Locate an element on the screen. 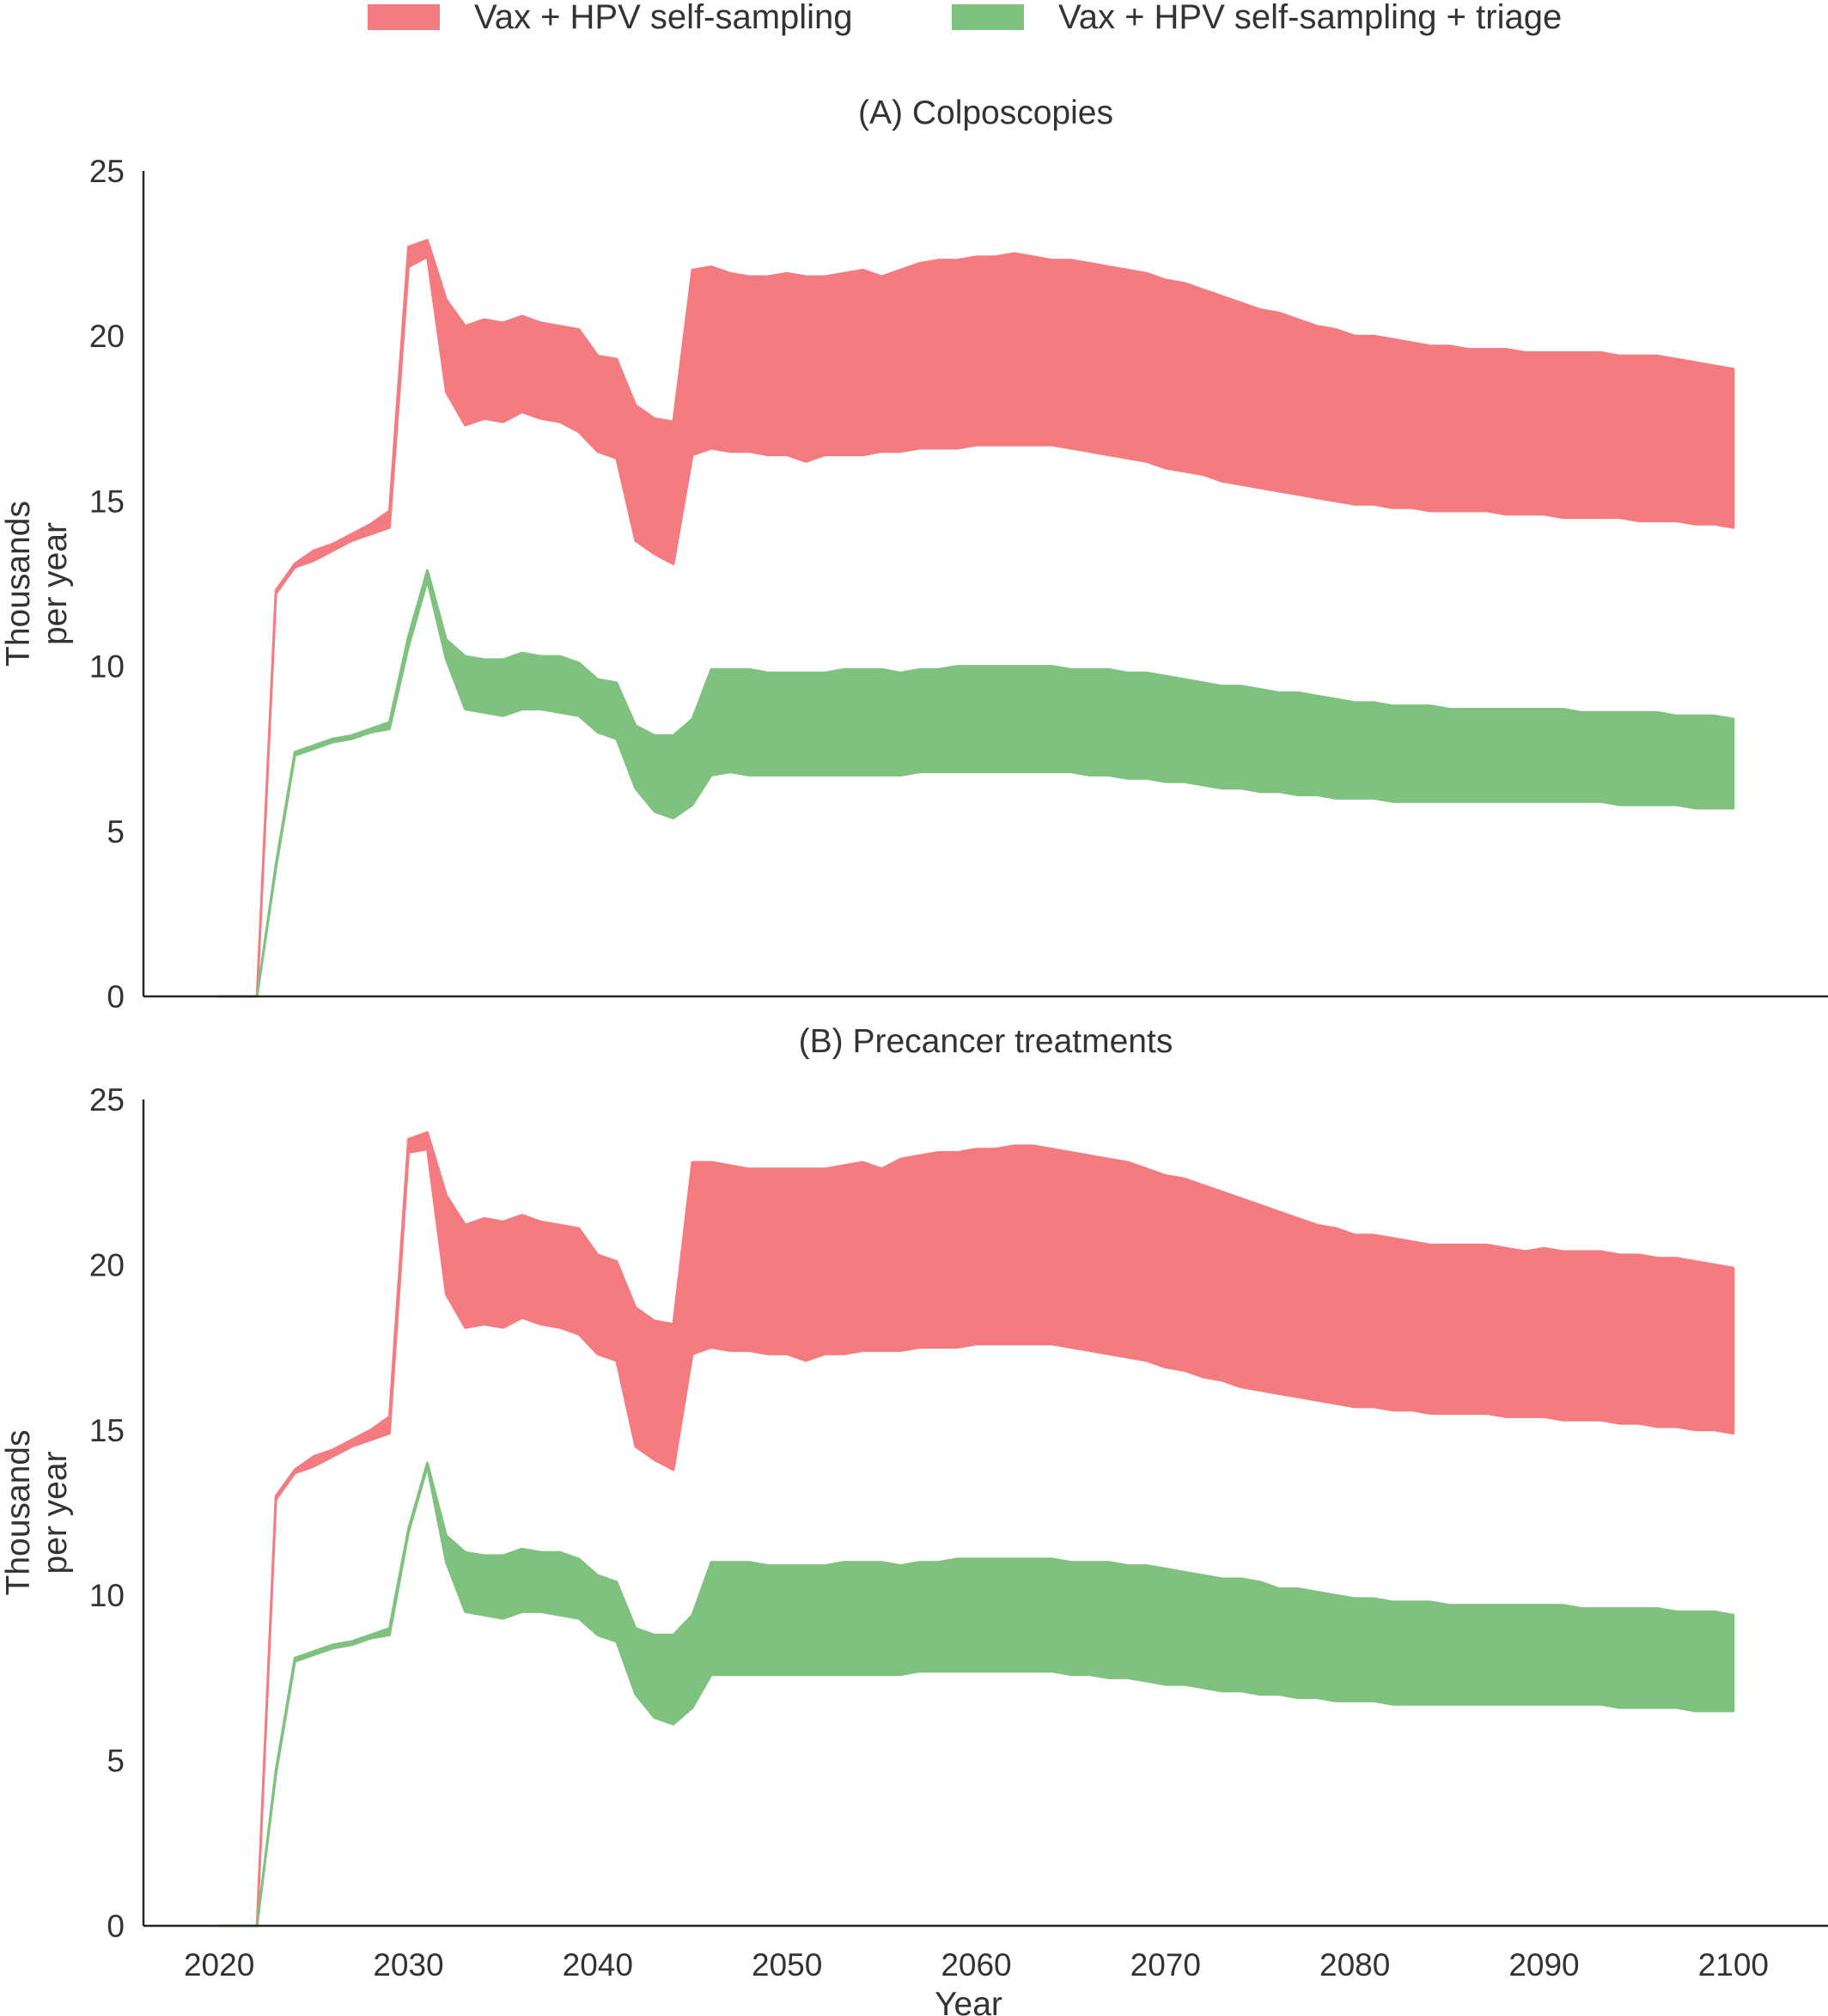 The image size is (1828, 2016). panel-b-x-tick-label: 2040 is located at coordinates (598, 1965).